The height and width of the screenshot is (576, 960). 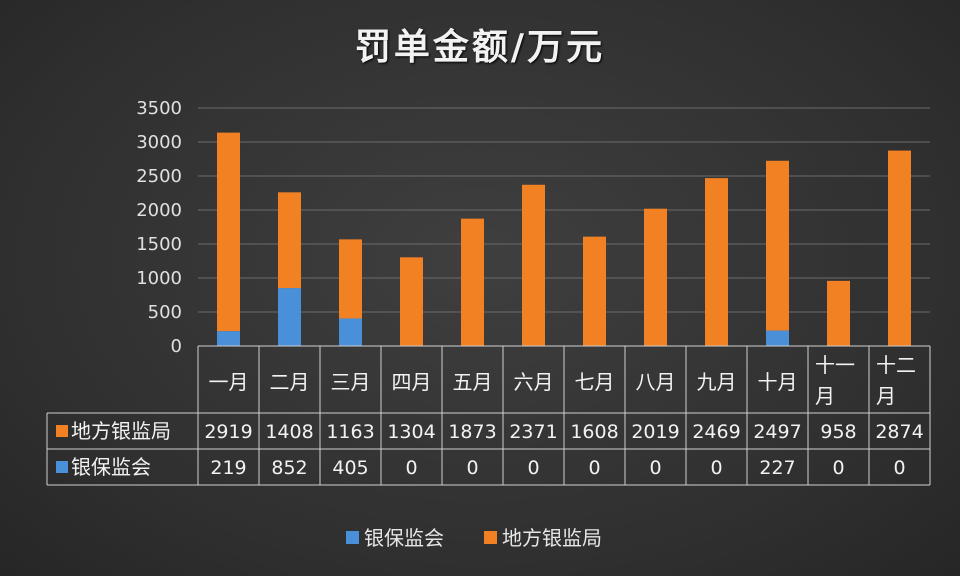 I want to click on table-cell-value: 2019, so click(x=655, y=432).